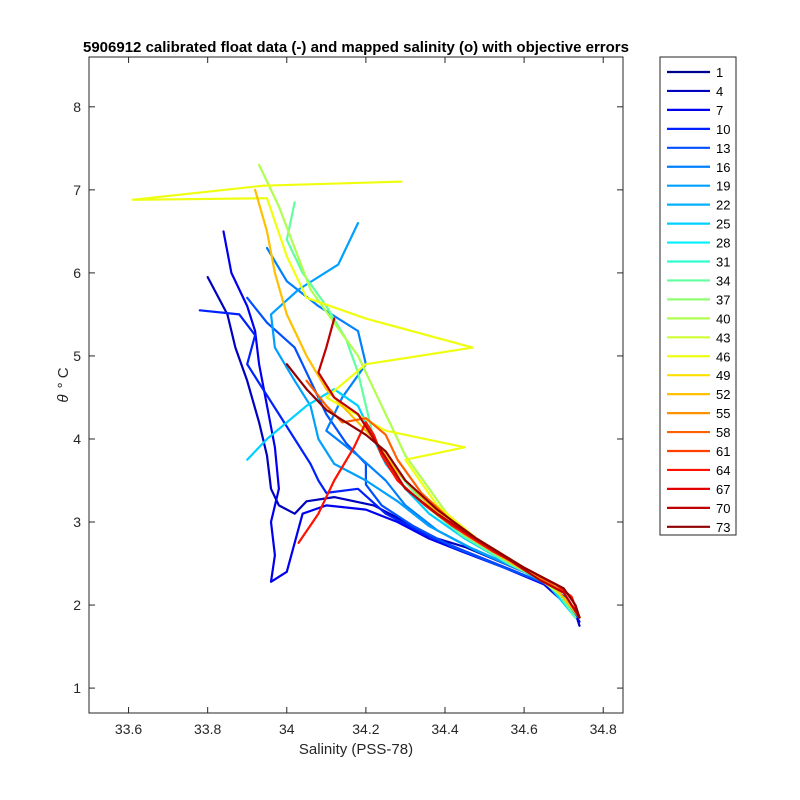 Image resolution: width=800 pixels, height=800 pixels. I want to click on legend-label: 73, so click(723, 527).